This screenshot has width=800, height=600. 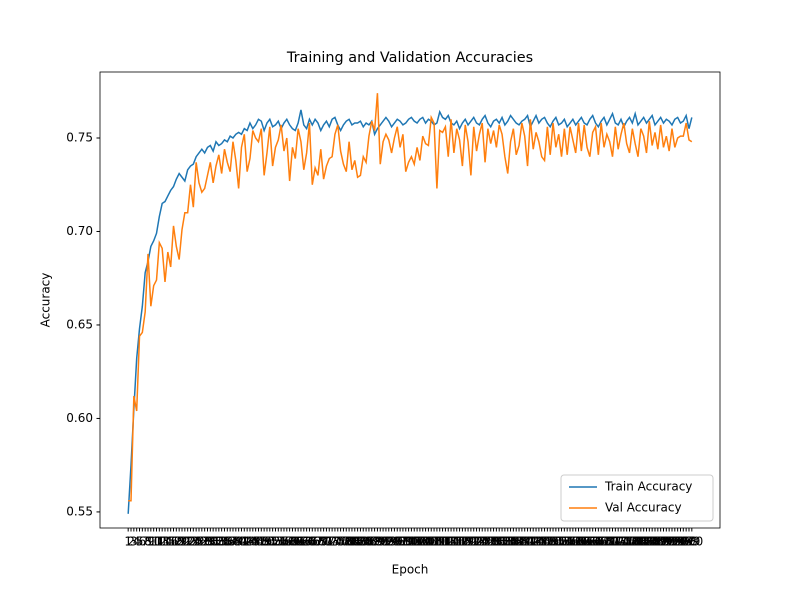 I want to click on x-tick-label: 44, so click(x=249, y=542).